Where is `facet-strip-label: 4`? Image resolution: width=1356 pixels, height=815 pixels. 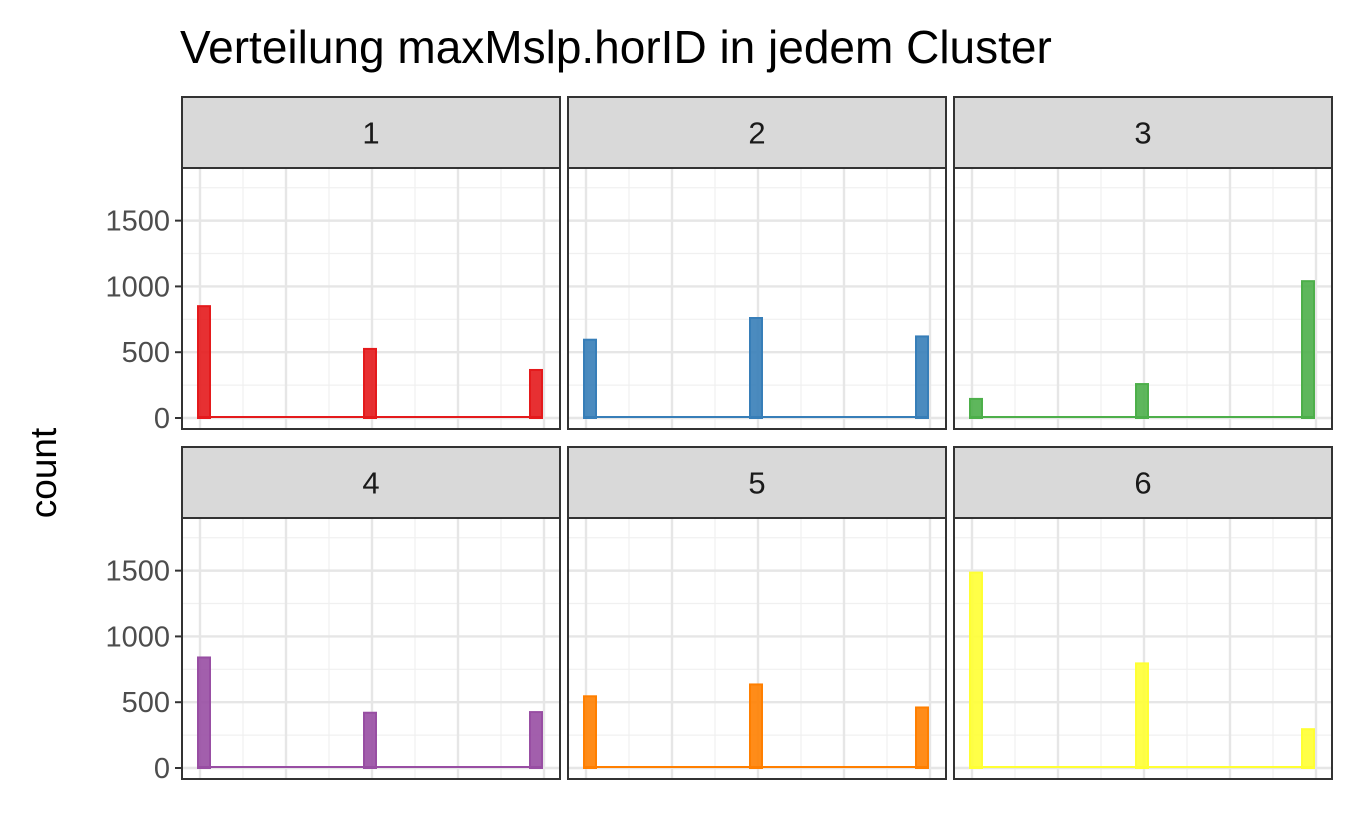
facet-strip-label: 4 is located at coordinates (370, 483).